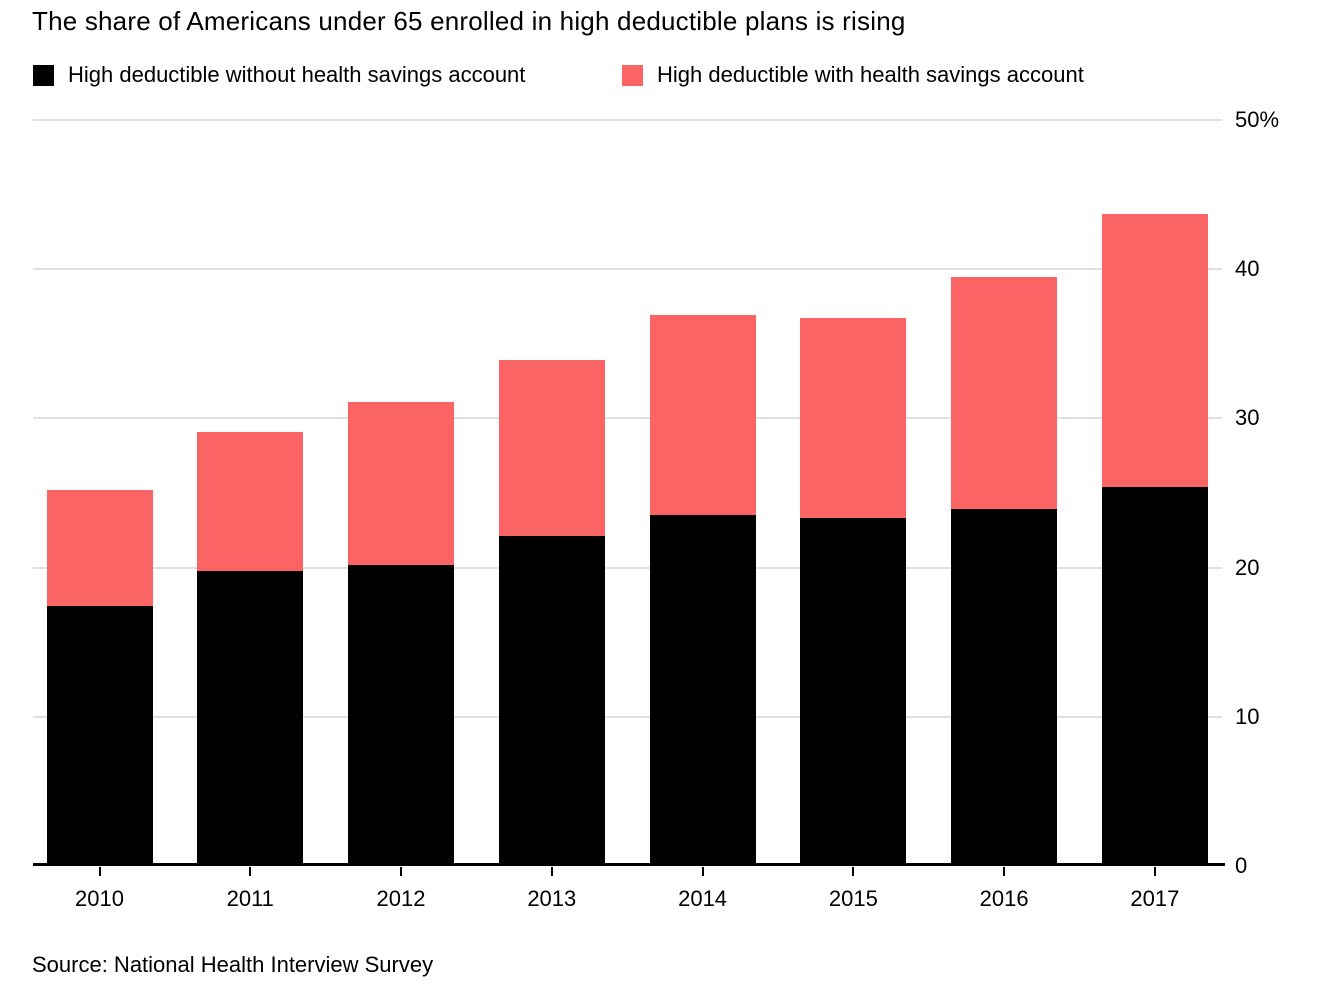 This screenshot has width=1320, height=991. Describe the element at coordinates (1154, 871) in the screenshot. I see `x-axis-tick-2017` at that location.